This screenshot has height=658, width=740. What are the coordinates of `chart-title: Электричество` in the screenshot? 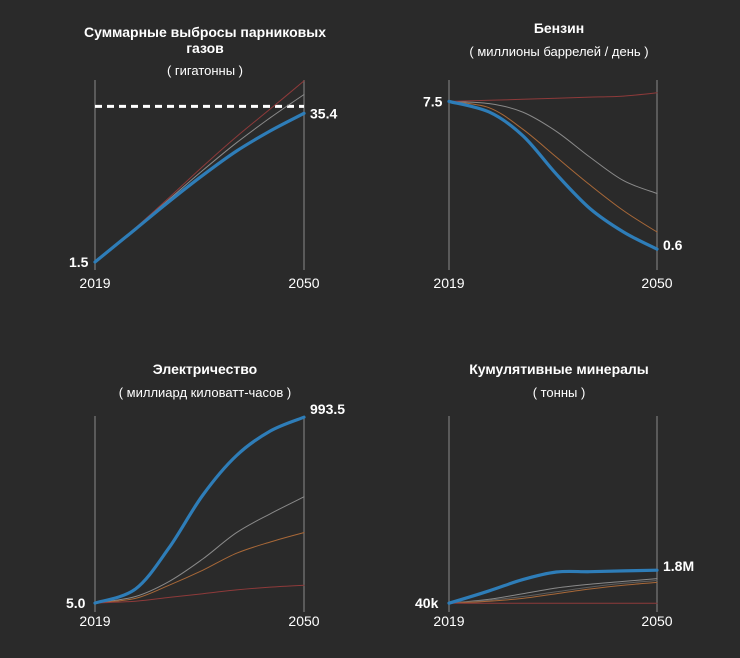 It's located at (205, 369).